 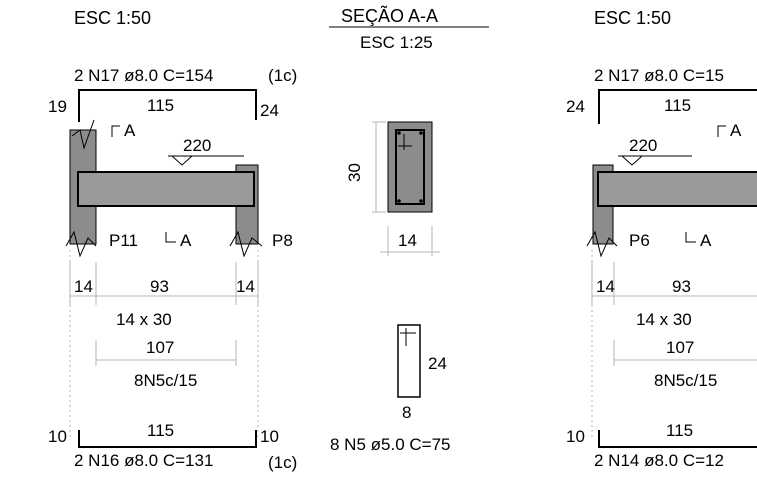 What do you see at coordinates (57, 436) in the screenshot?
I see `left-bottom-hook-left: 10` at bounding box center [57, 436].